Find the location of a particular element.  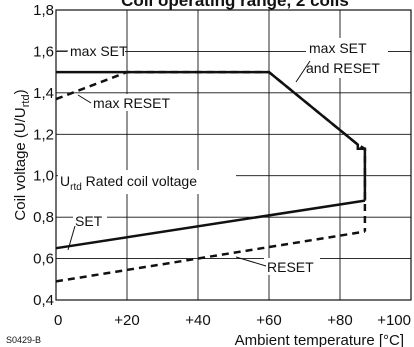

x-tick-label: +20 is located at coordinates (126, 320).